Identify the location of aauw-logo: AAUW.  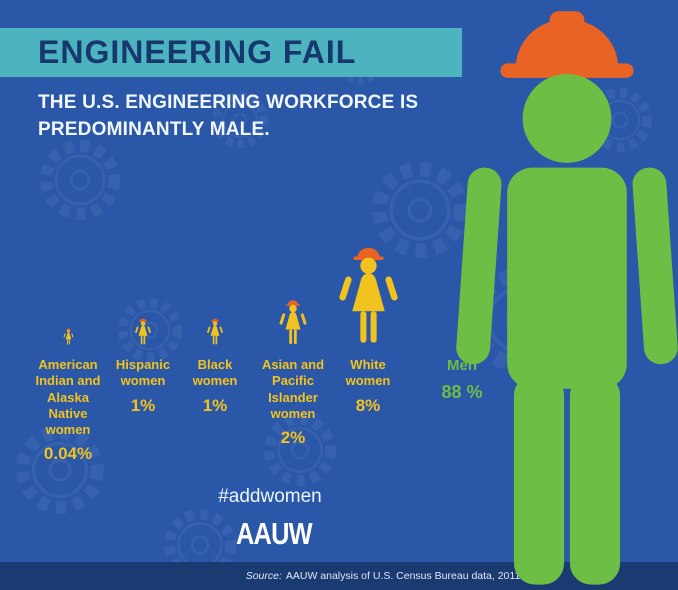
(274, 533).